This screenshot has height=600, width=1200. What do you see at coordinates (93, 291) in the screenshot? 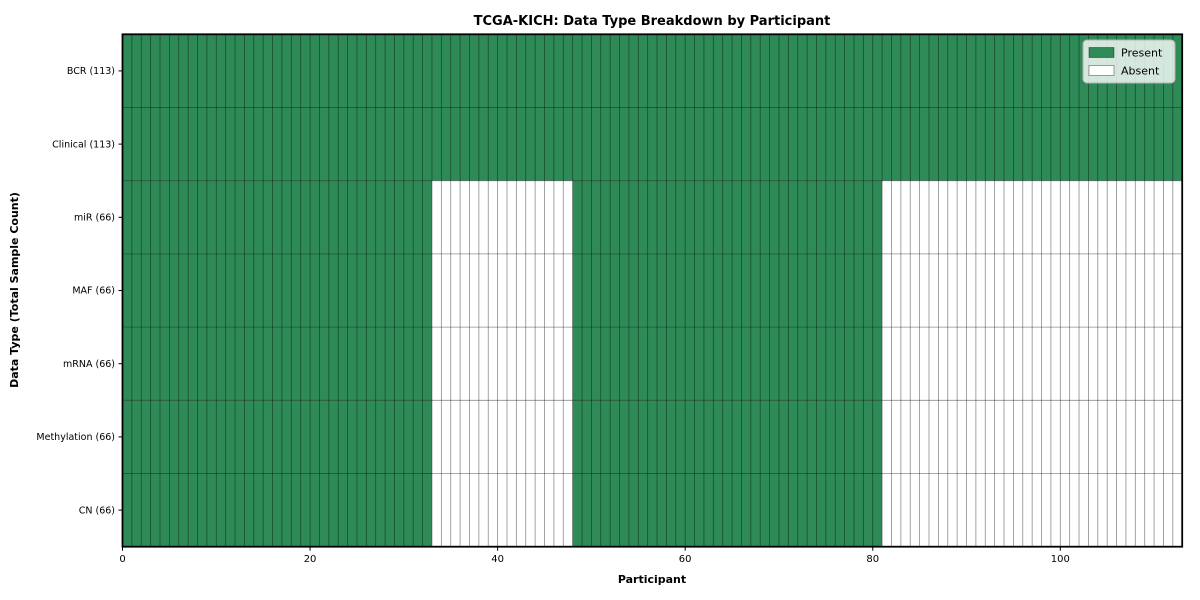
I see `y-tick-label: MAF (66)` at bounding box center [93, 291].